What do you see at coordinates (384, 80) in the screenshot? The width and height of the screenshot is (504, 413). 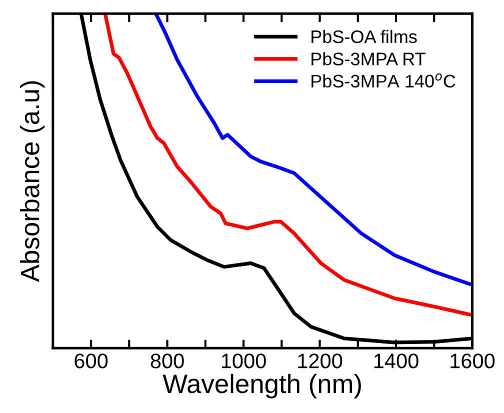 I see `legend-label: PbS-3MPA 140$^{o}$C` at bounding box center [384, 80].